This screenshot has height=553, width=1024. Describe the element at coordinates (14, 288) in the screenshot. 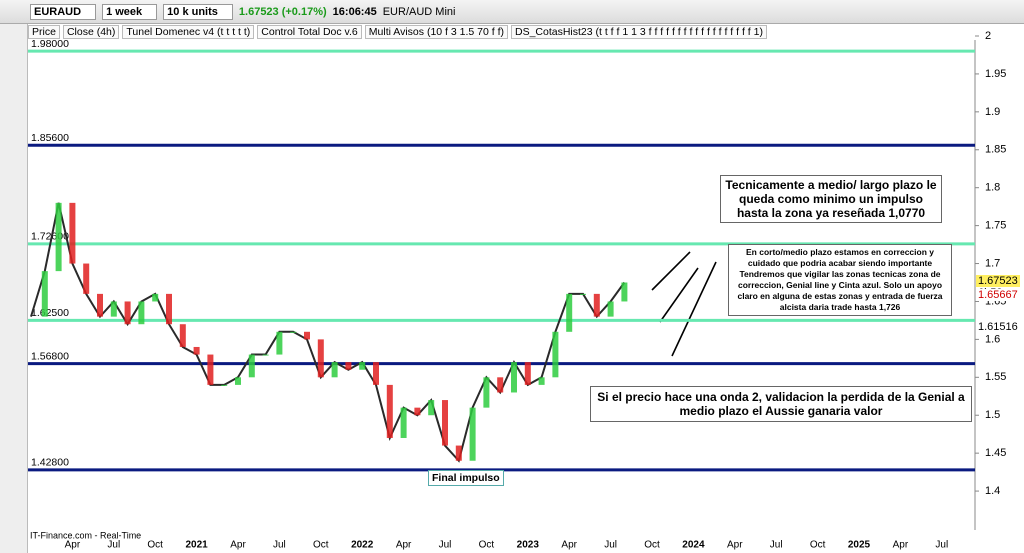

I see `drawing-tools` at that location.